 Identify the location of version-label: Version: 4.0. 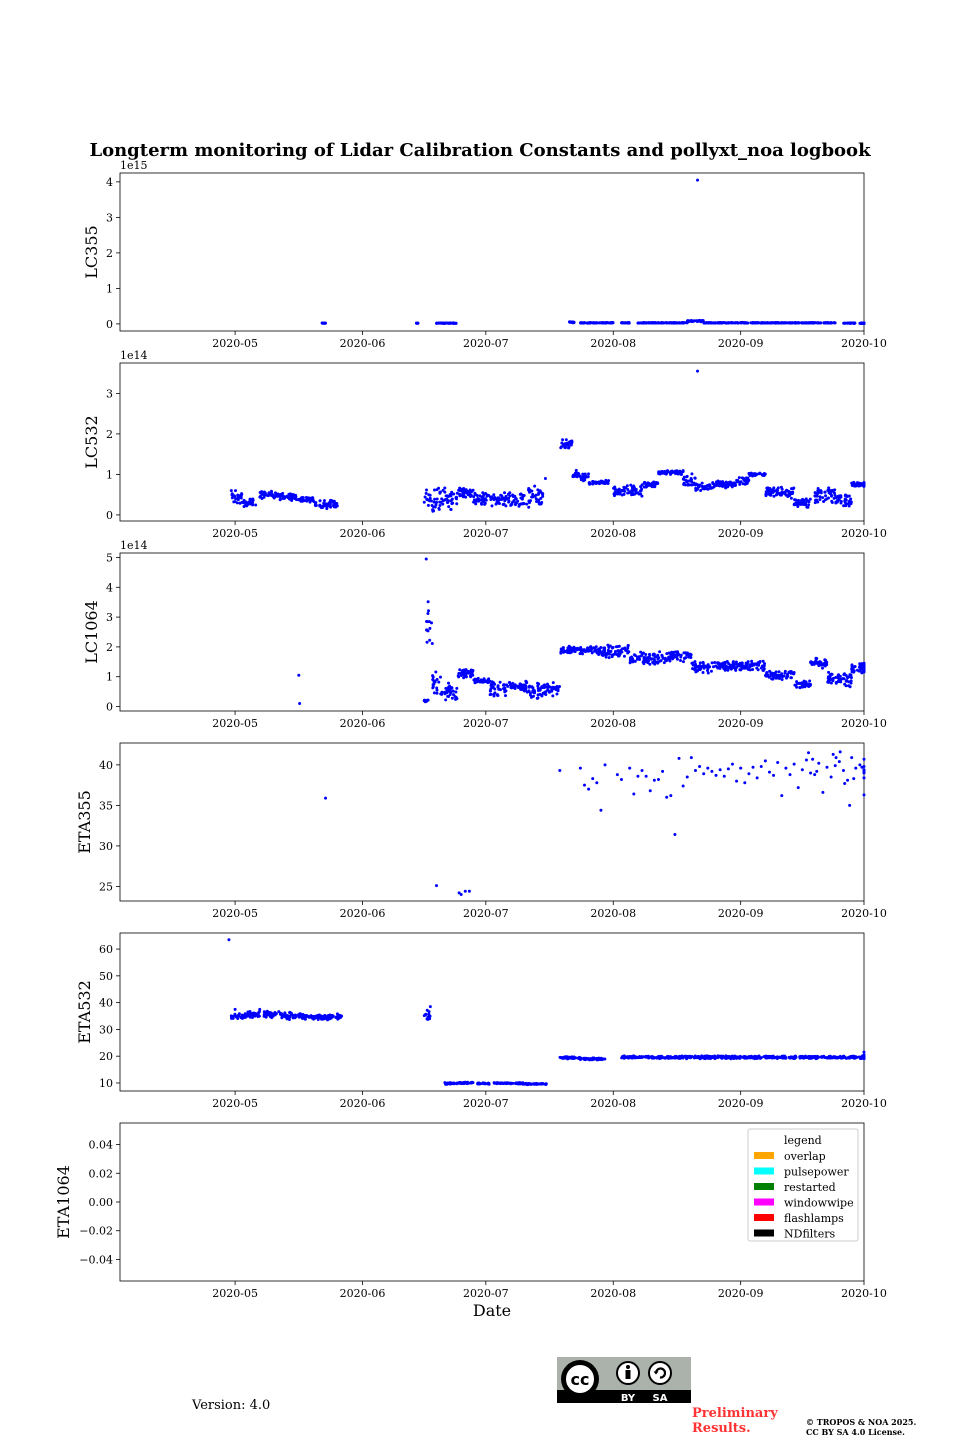
(231, 1405).